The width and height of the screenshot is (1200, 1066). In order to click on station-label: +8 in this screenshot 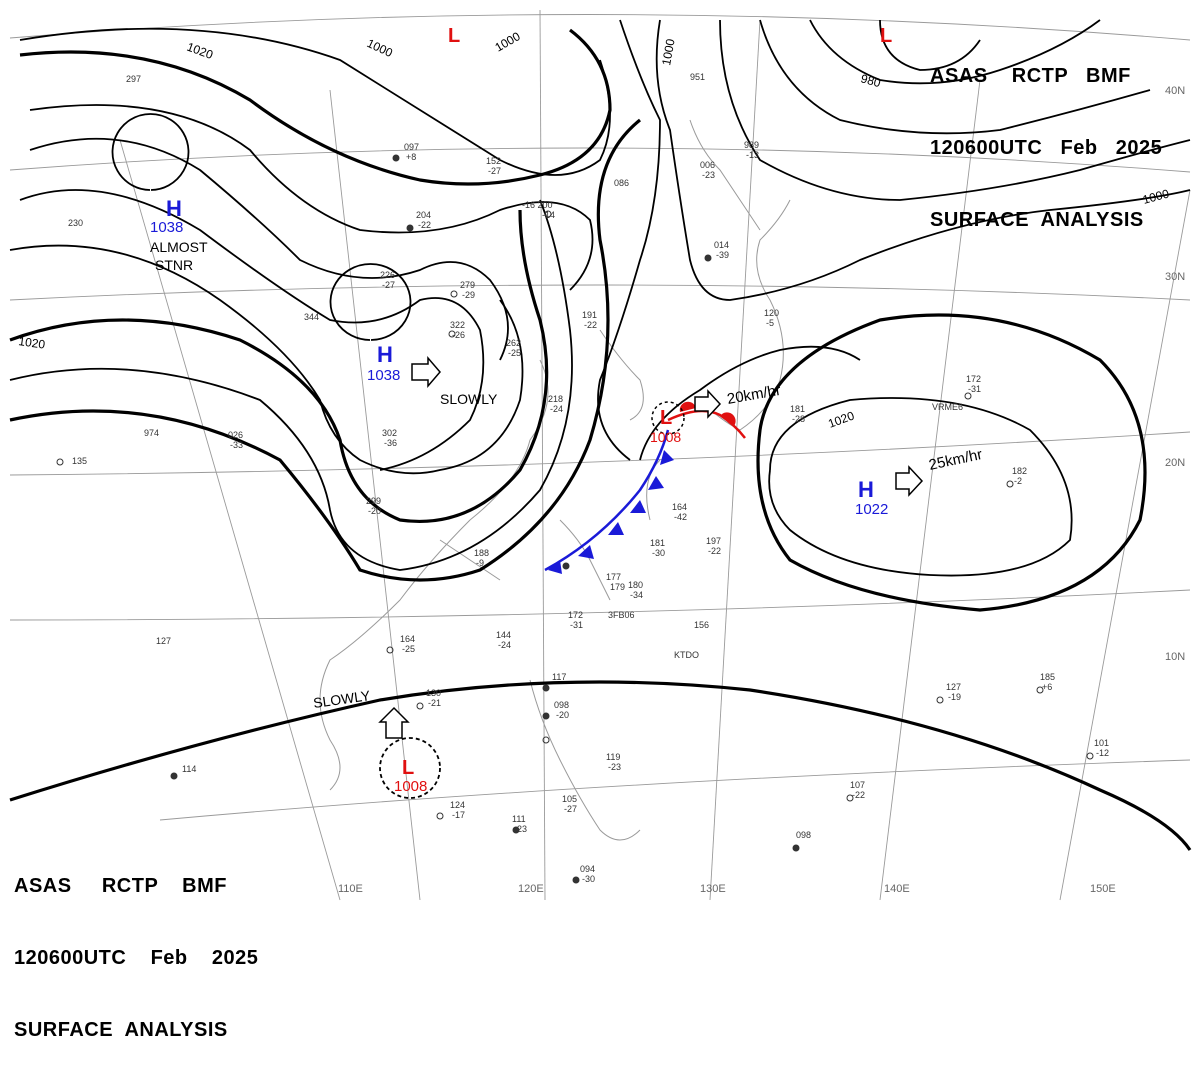, I will do `click(411, 157)`.